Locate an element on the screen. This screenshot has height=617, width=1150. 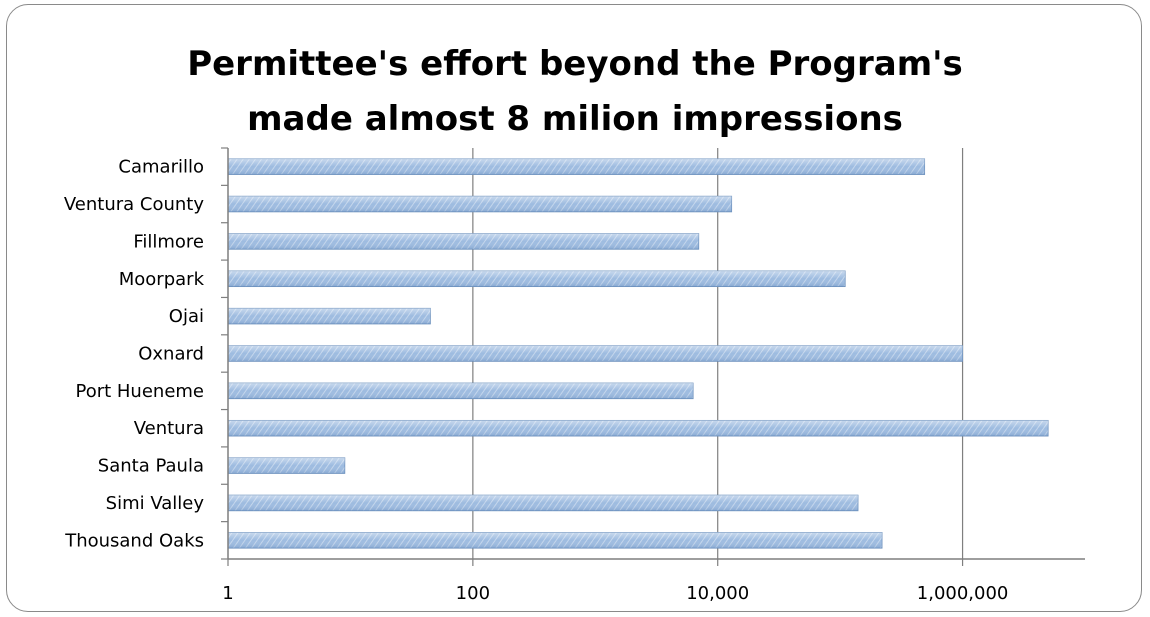
bar-ventura is located at coordinates (638, 428).